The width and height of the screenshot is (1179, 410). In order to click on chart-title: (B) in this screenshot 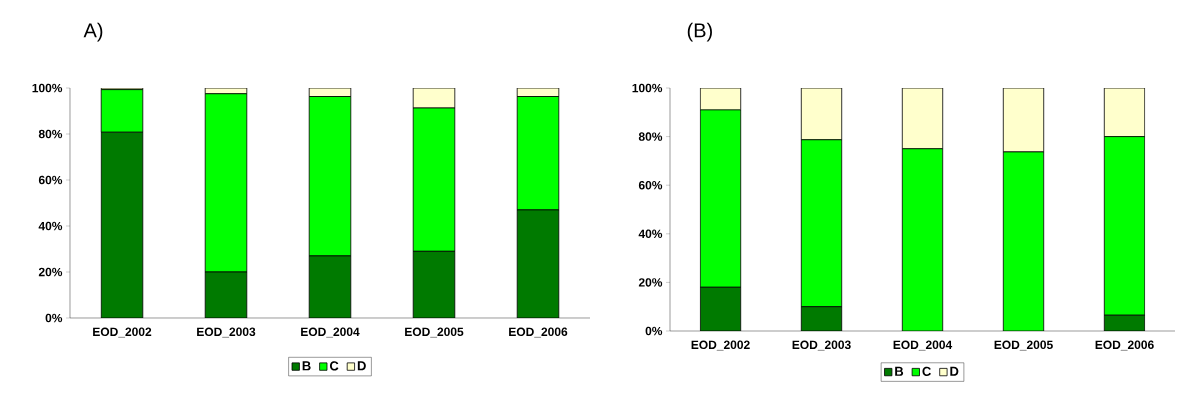, I will do `click(699, 32)`.